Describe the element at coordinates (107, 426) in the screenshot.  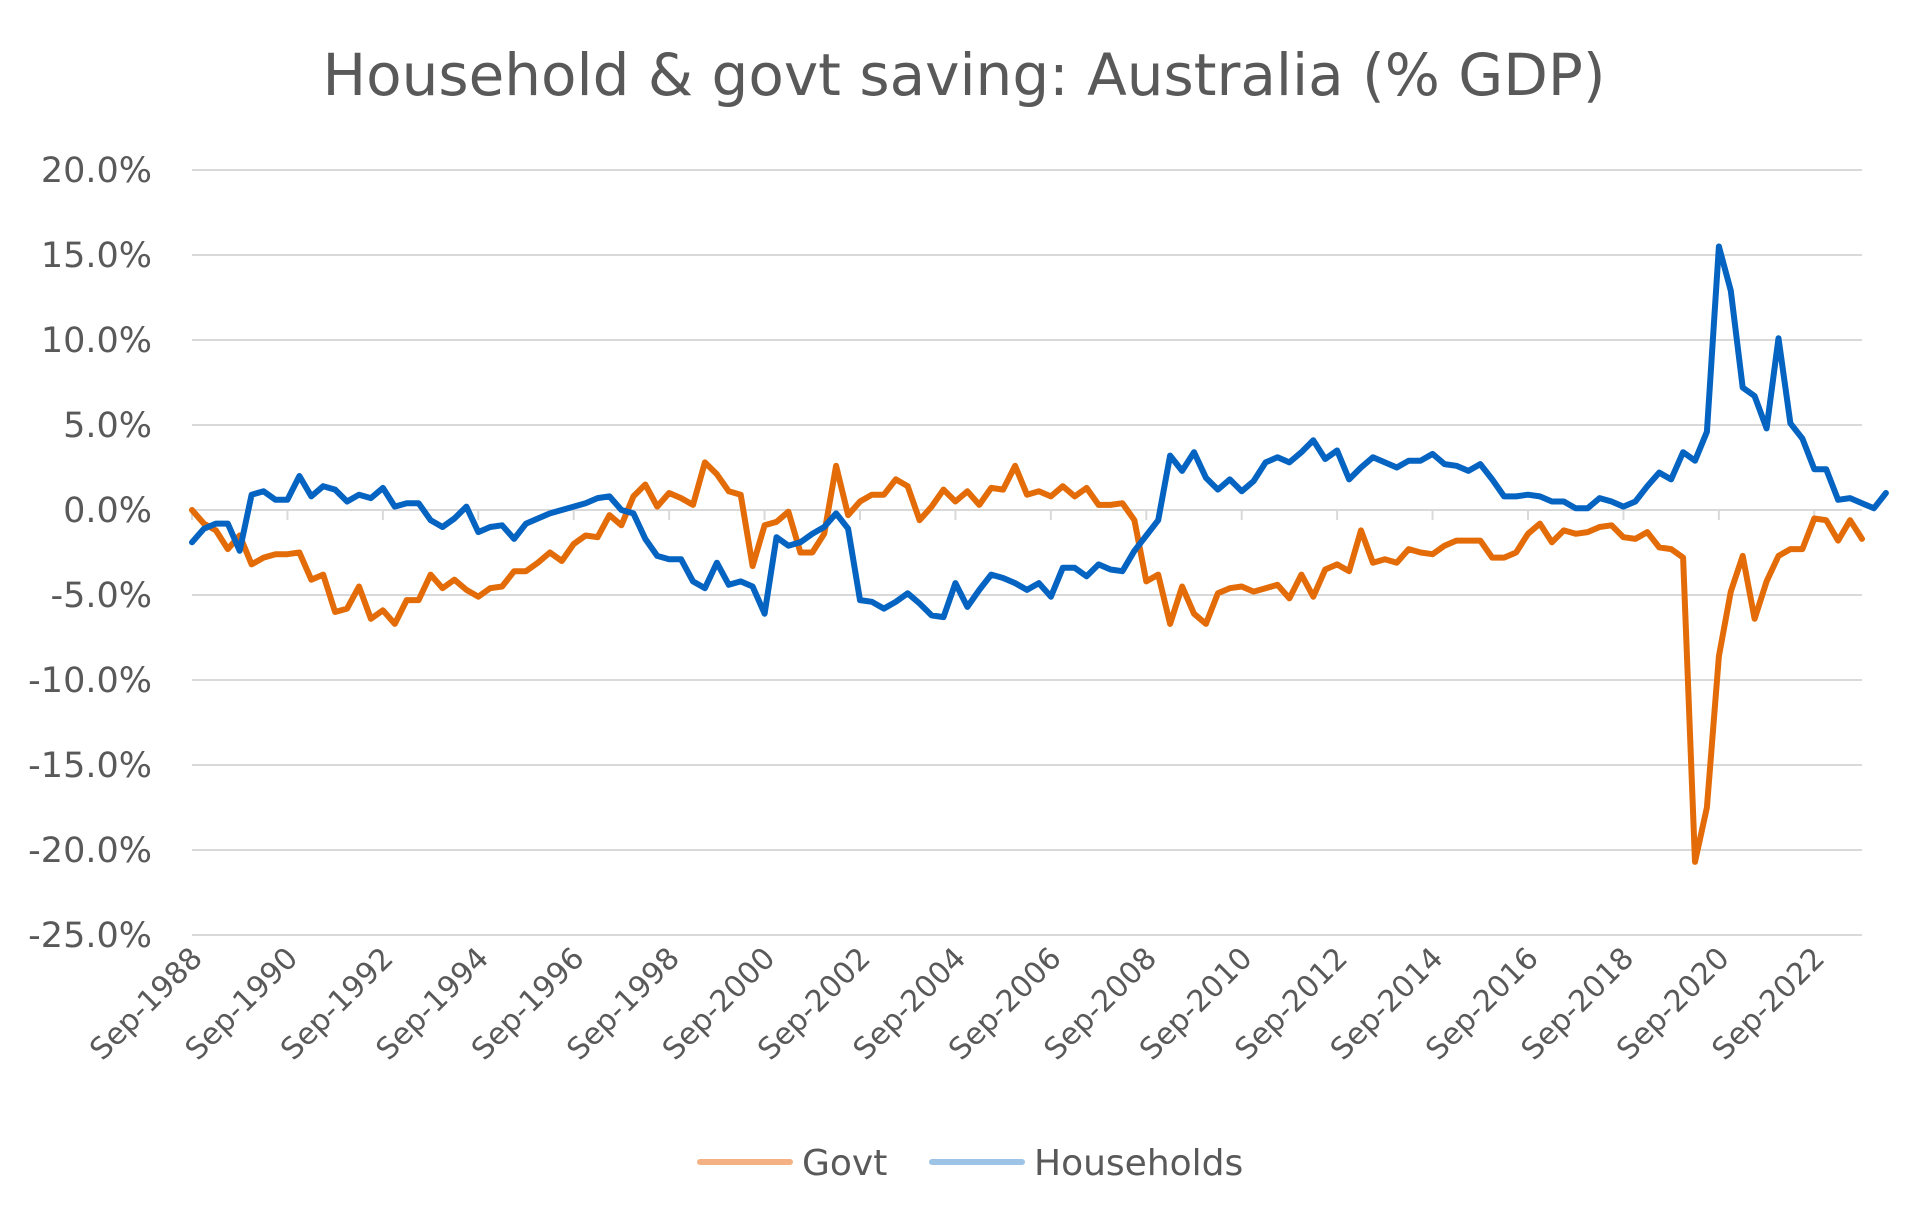
I see `y-tick-label: 5.0%` at that location.